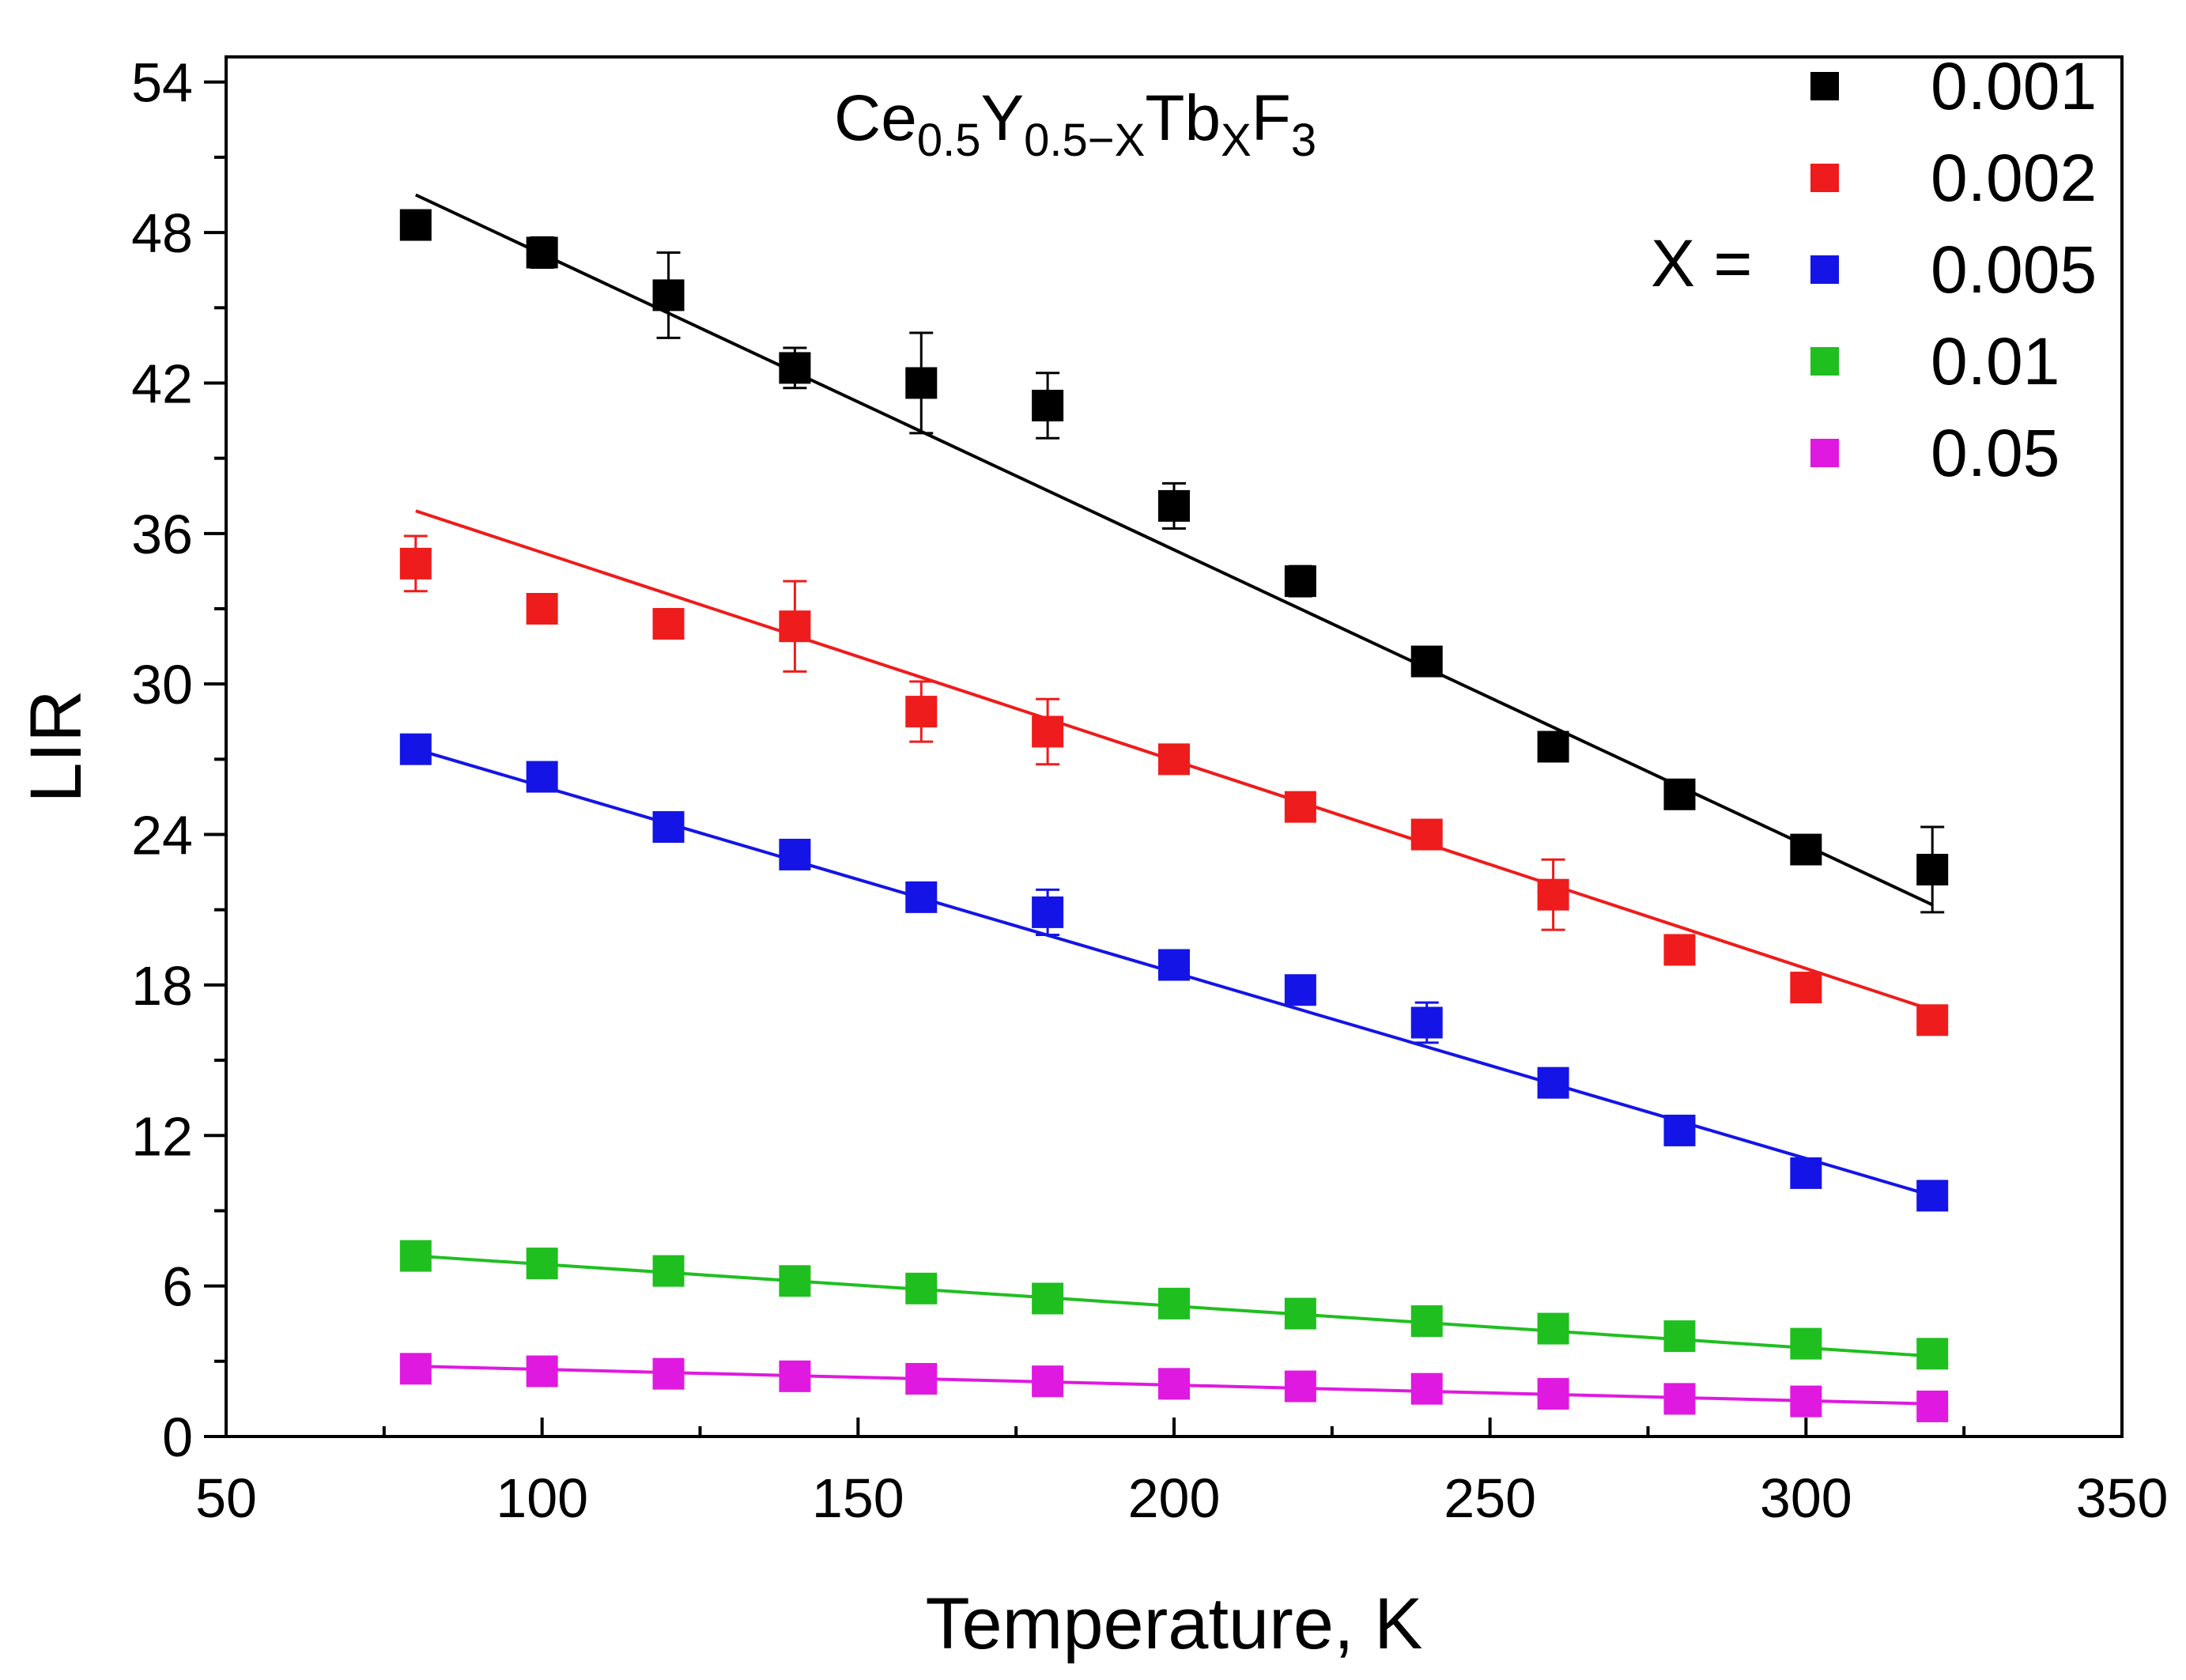 This screenshot has height=1680, width=2186. What do you see at coordinates (177, 1287) in the screenshot?
I see `y-tick-label: 6` at bounding box center [177, 1287].